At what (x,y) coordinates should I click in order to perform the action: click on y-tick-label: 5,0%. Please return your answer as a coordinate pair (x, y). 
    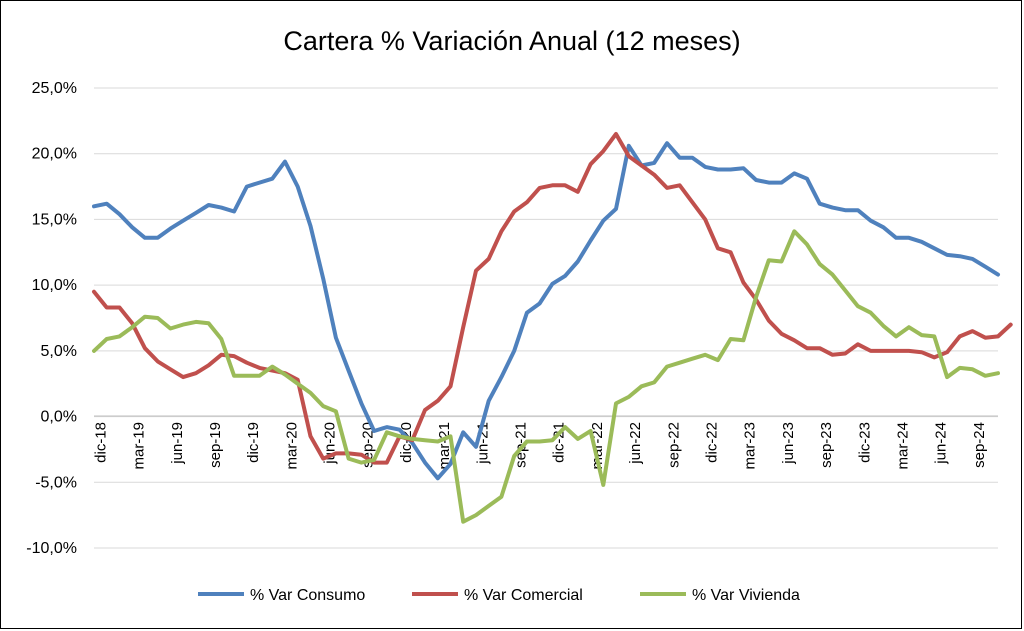
    Looking at the image, I should click on (59, 351).